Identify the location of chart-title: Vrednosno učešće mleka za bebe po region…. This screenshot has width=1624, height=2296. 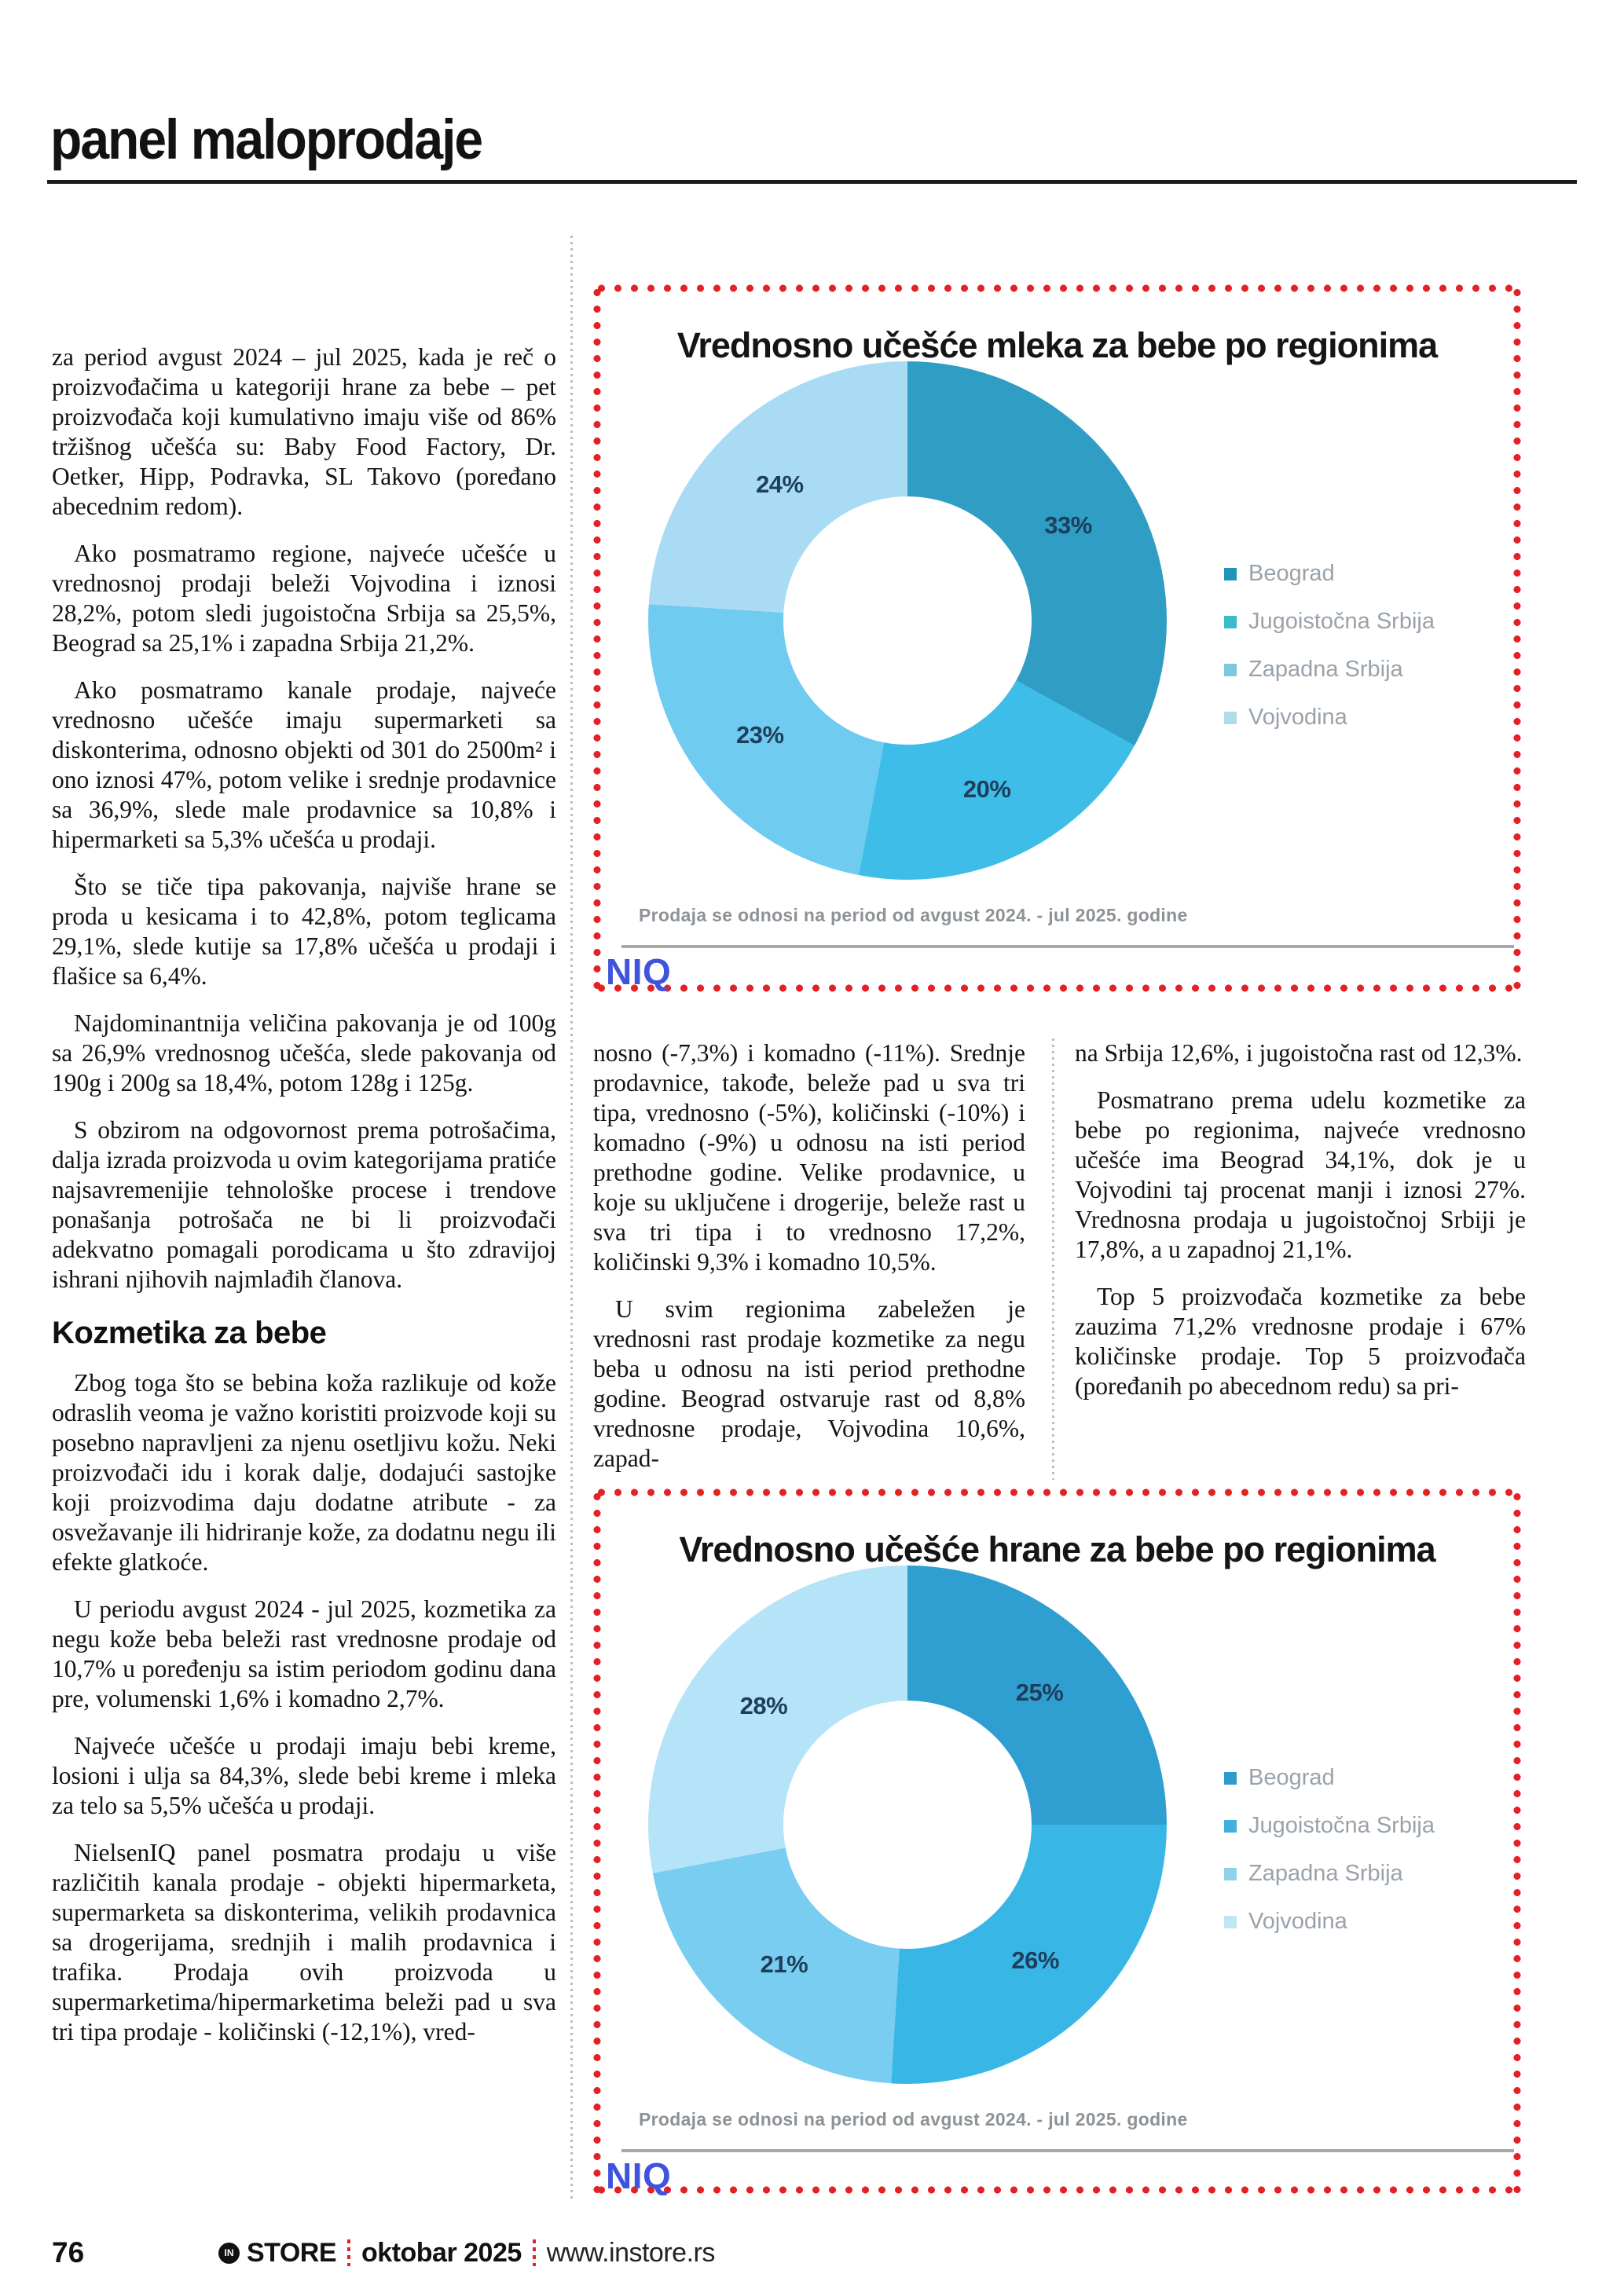
(1057, 345).